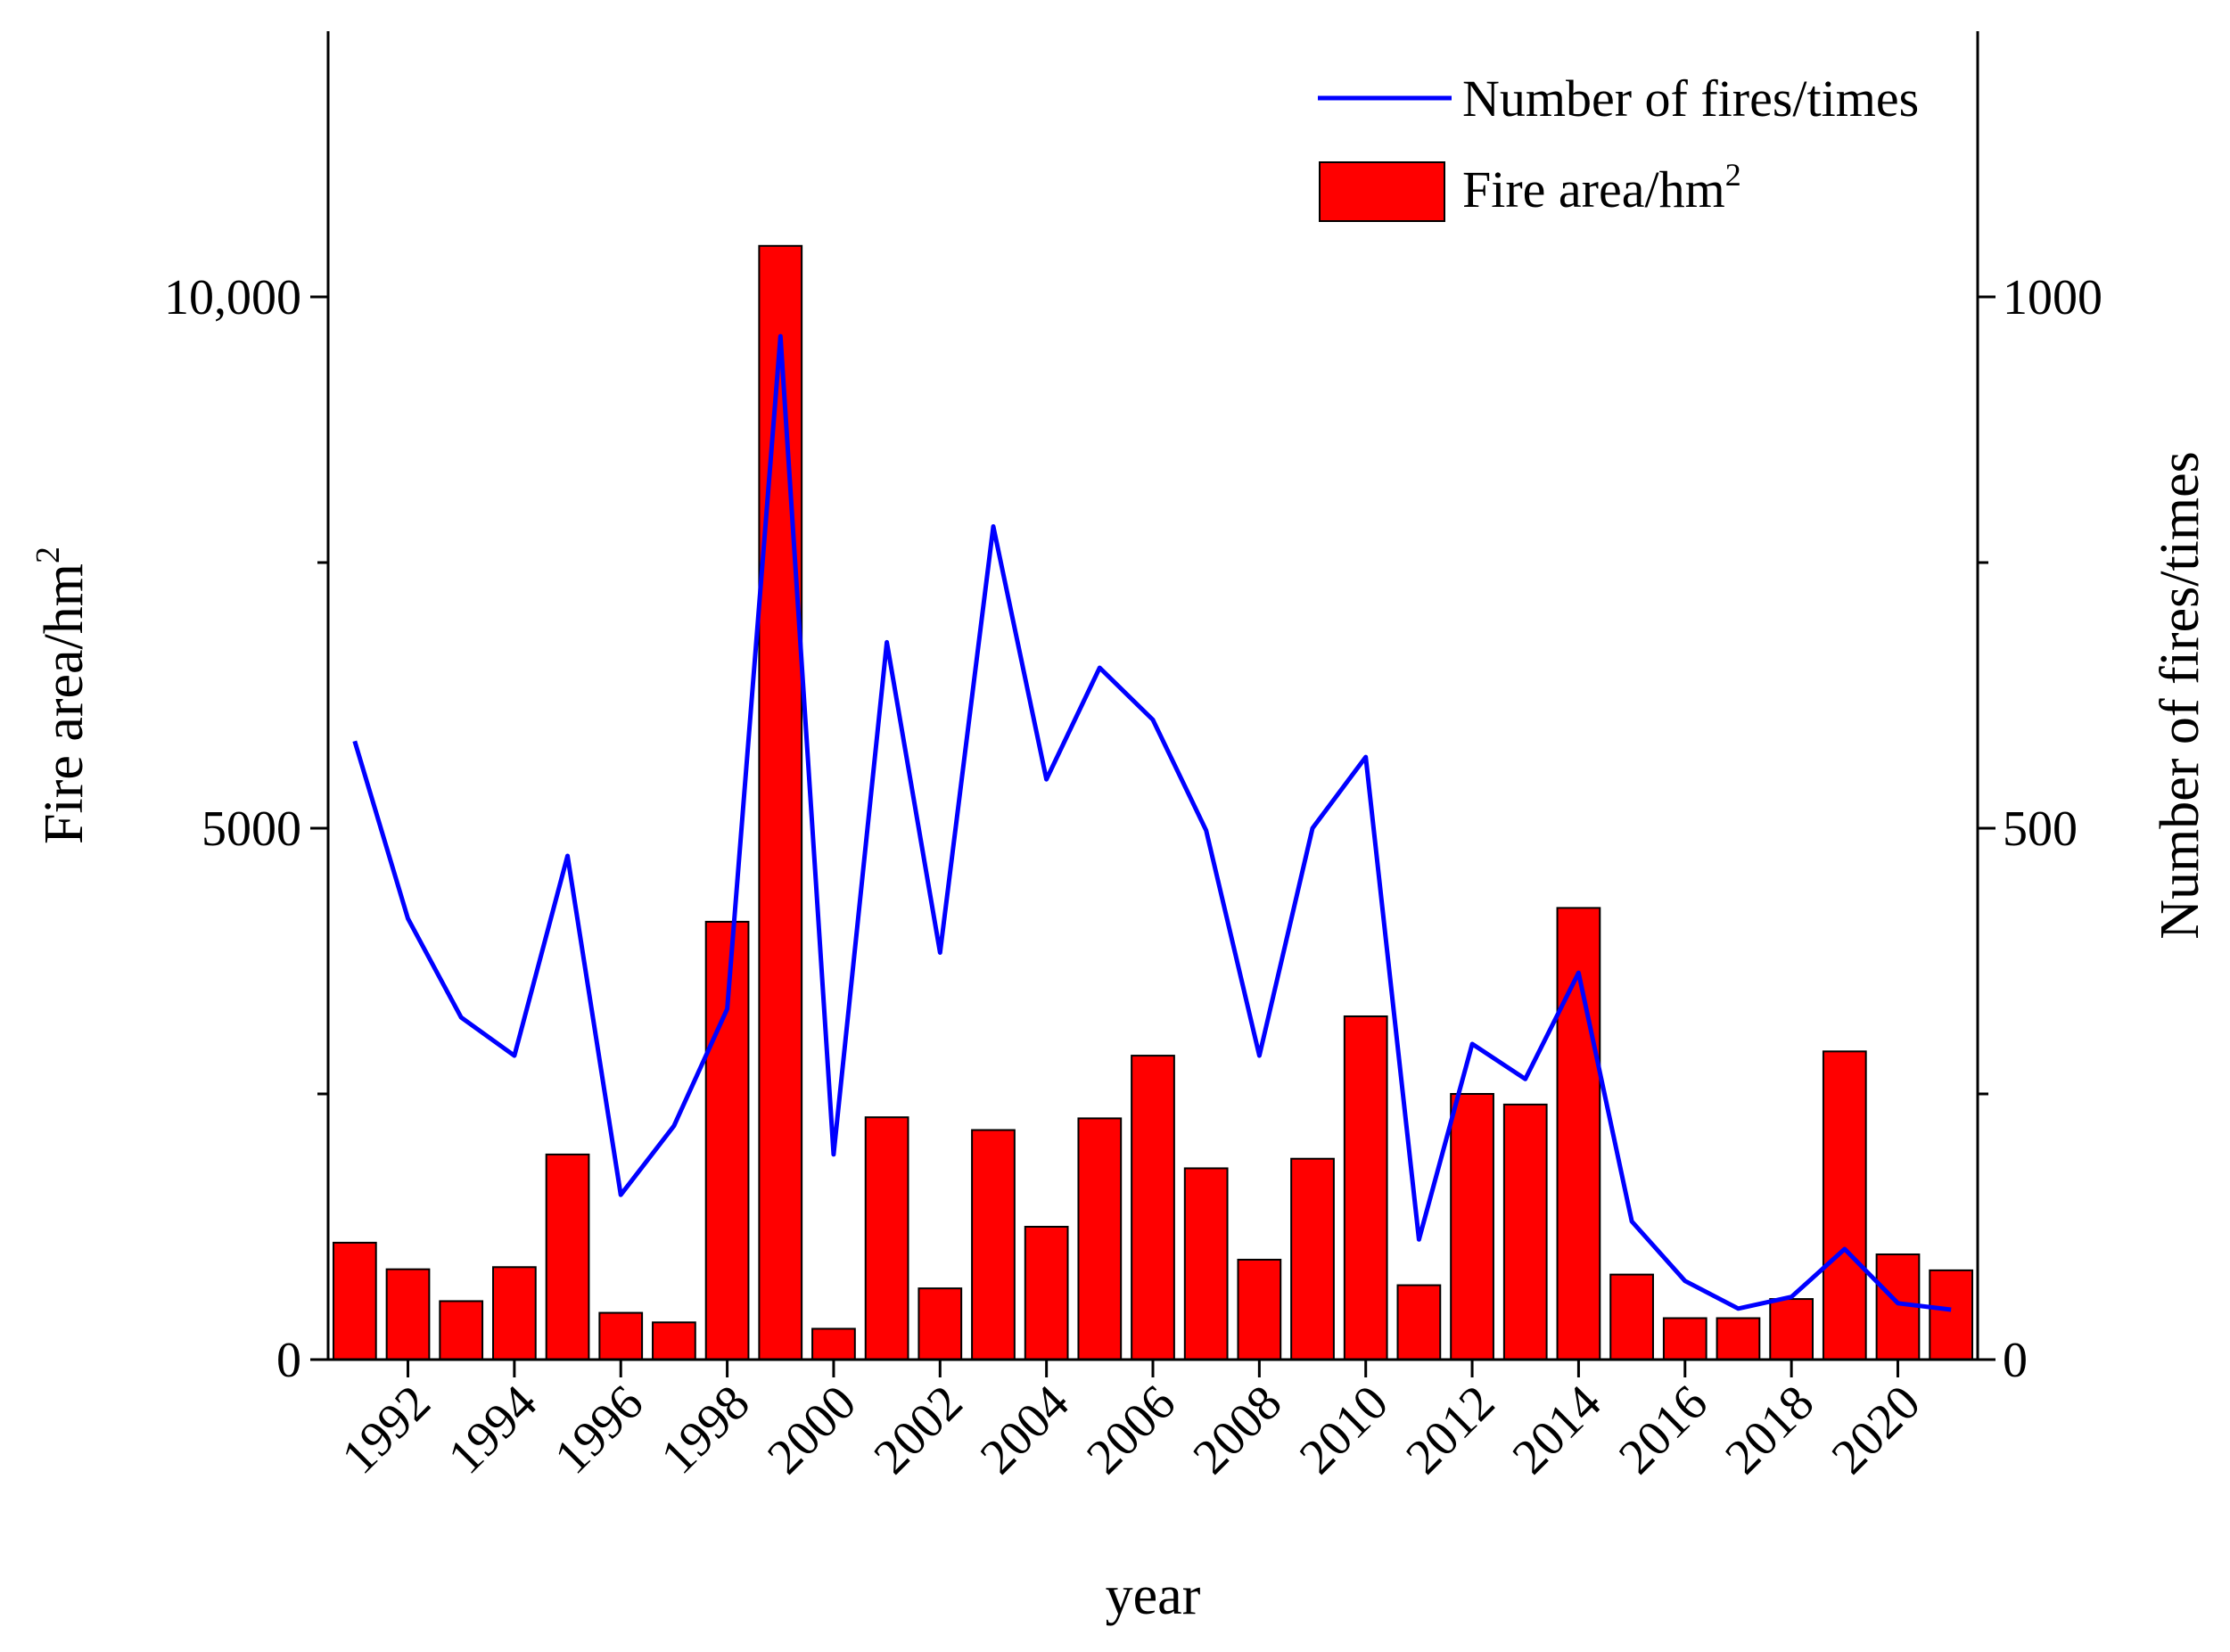 Image resolution: width=2230 pixels, height=1652 pixels. I want to click on left-tick-label: 0, so click(289, 1360).